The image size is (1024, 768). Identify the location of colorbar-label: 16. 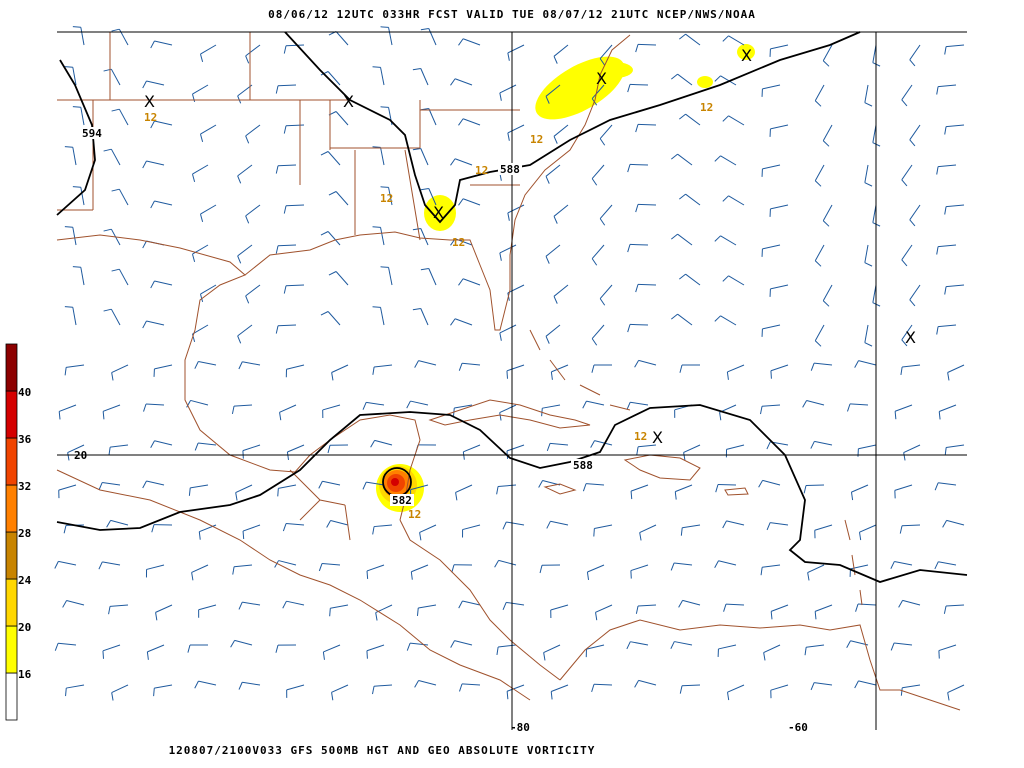
(25, 674).